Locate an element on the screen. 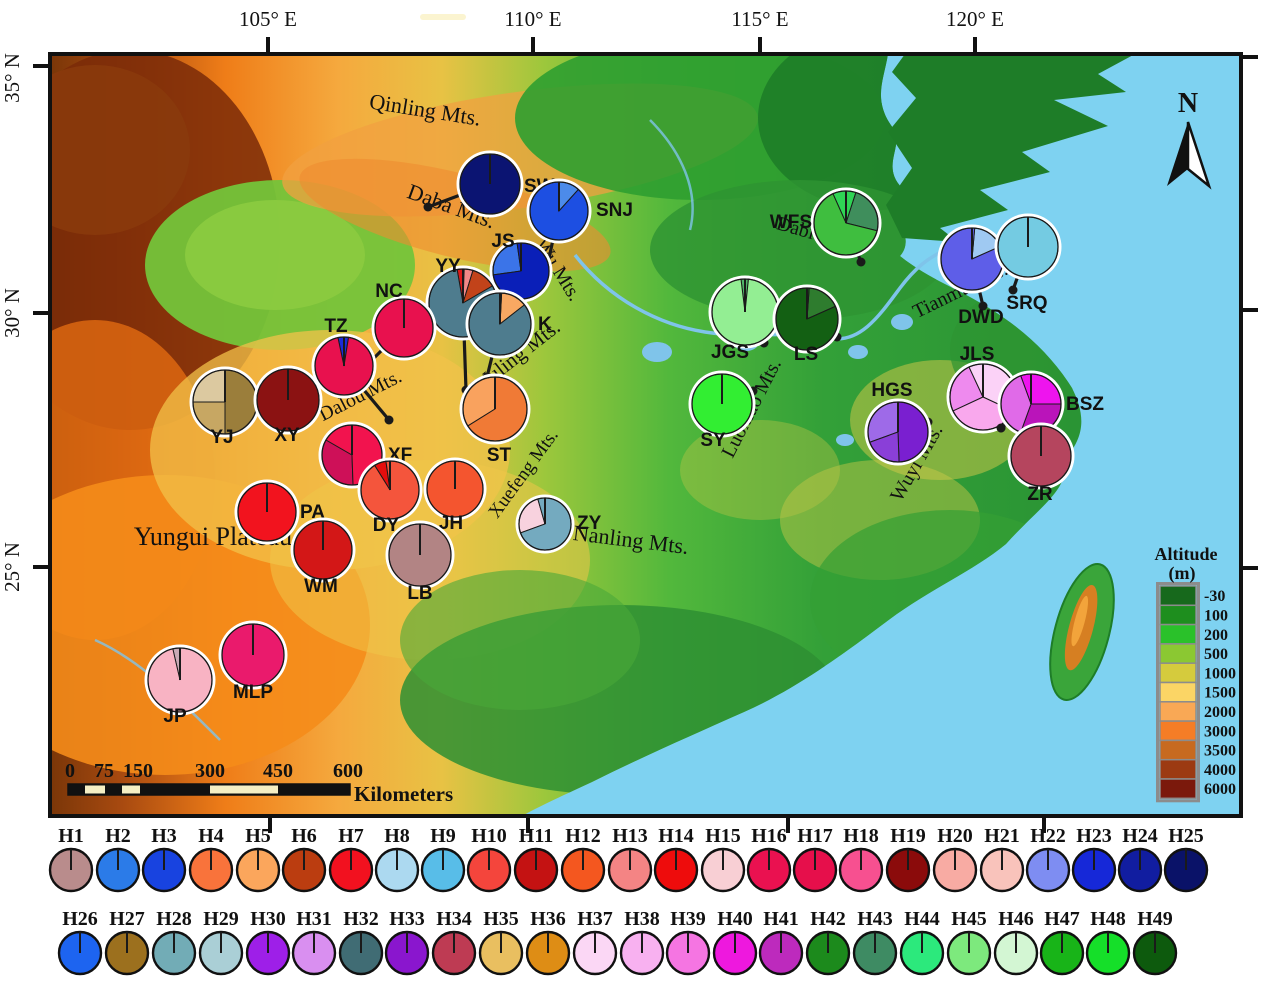 This screenshot has height=1003, width=1271. site-K: K is located at coordinates (508, 335).